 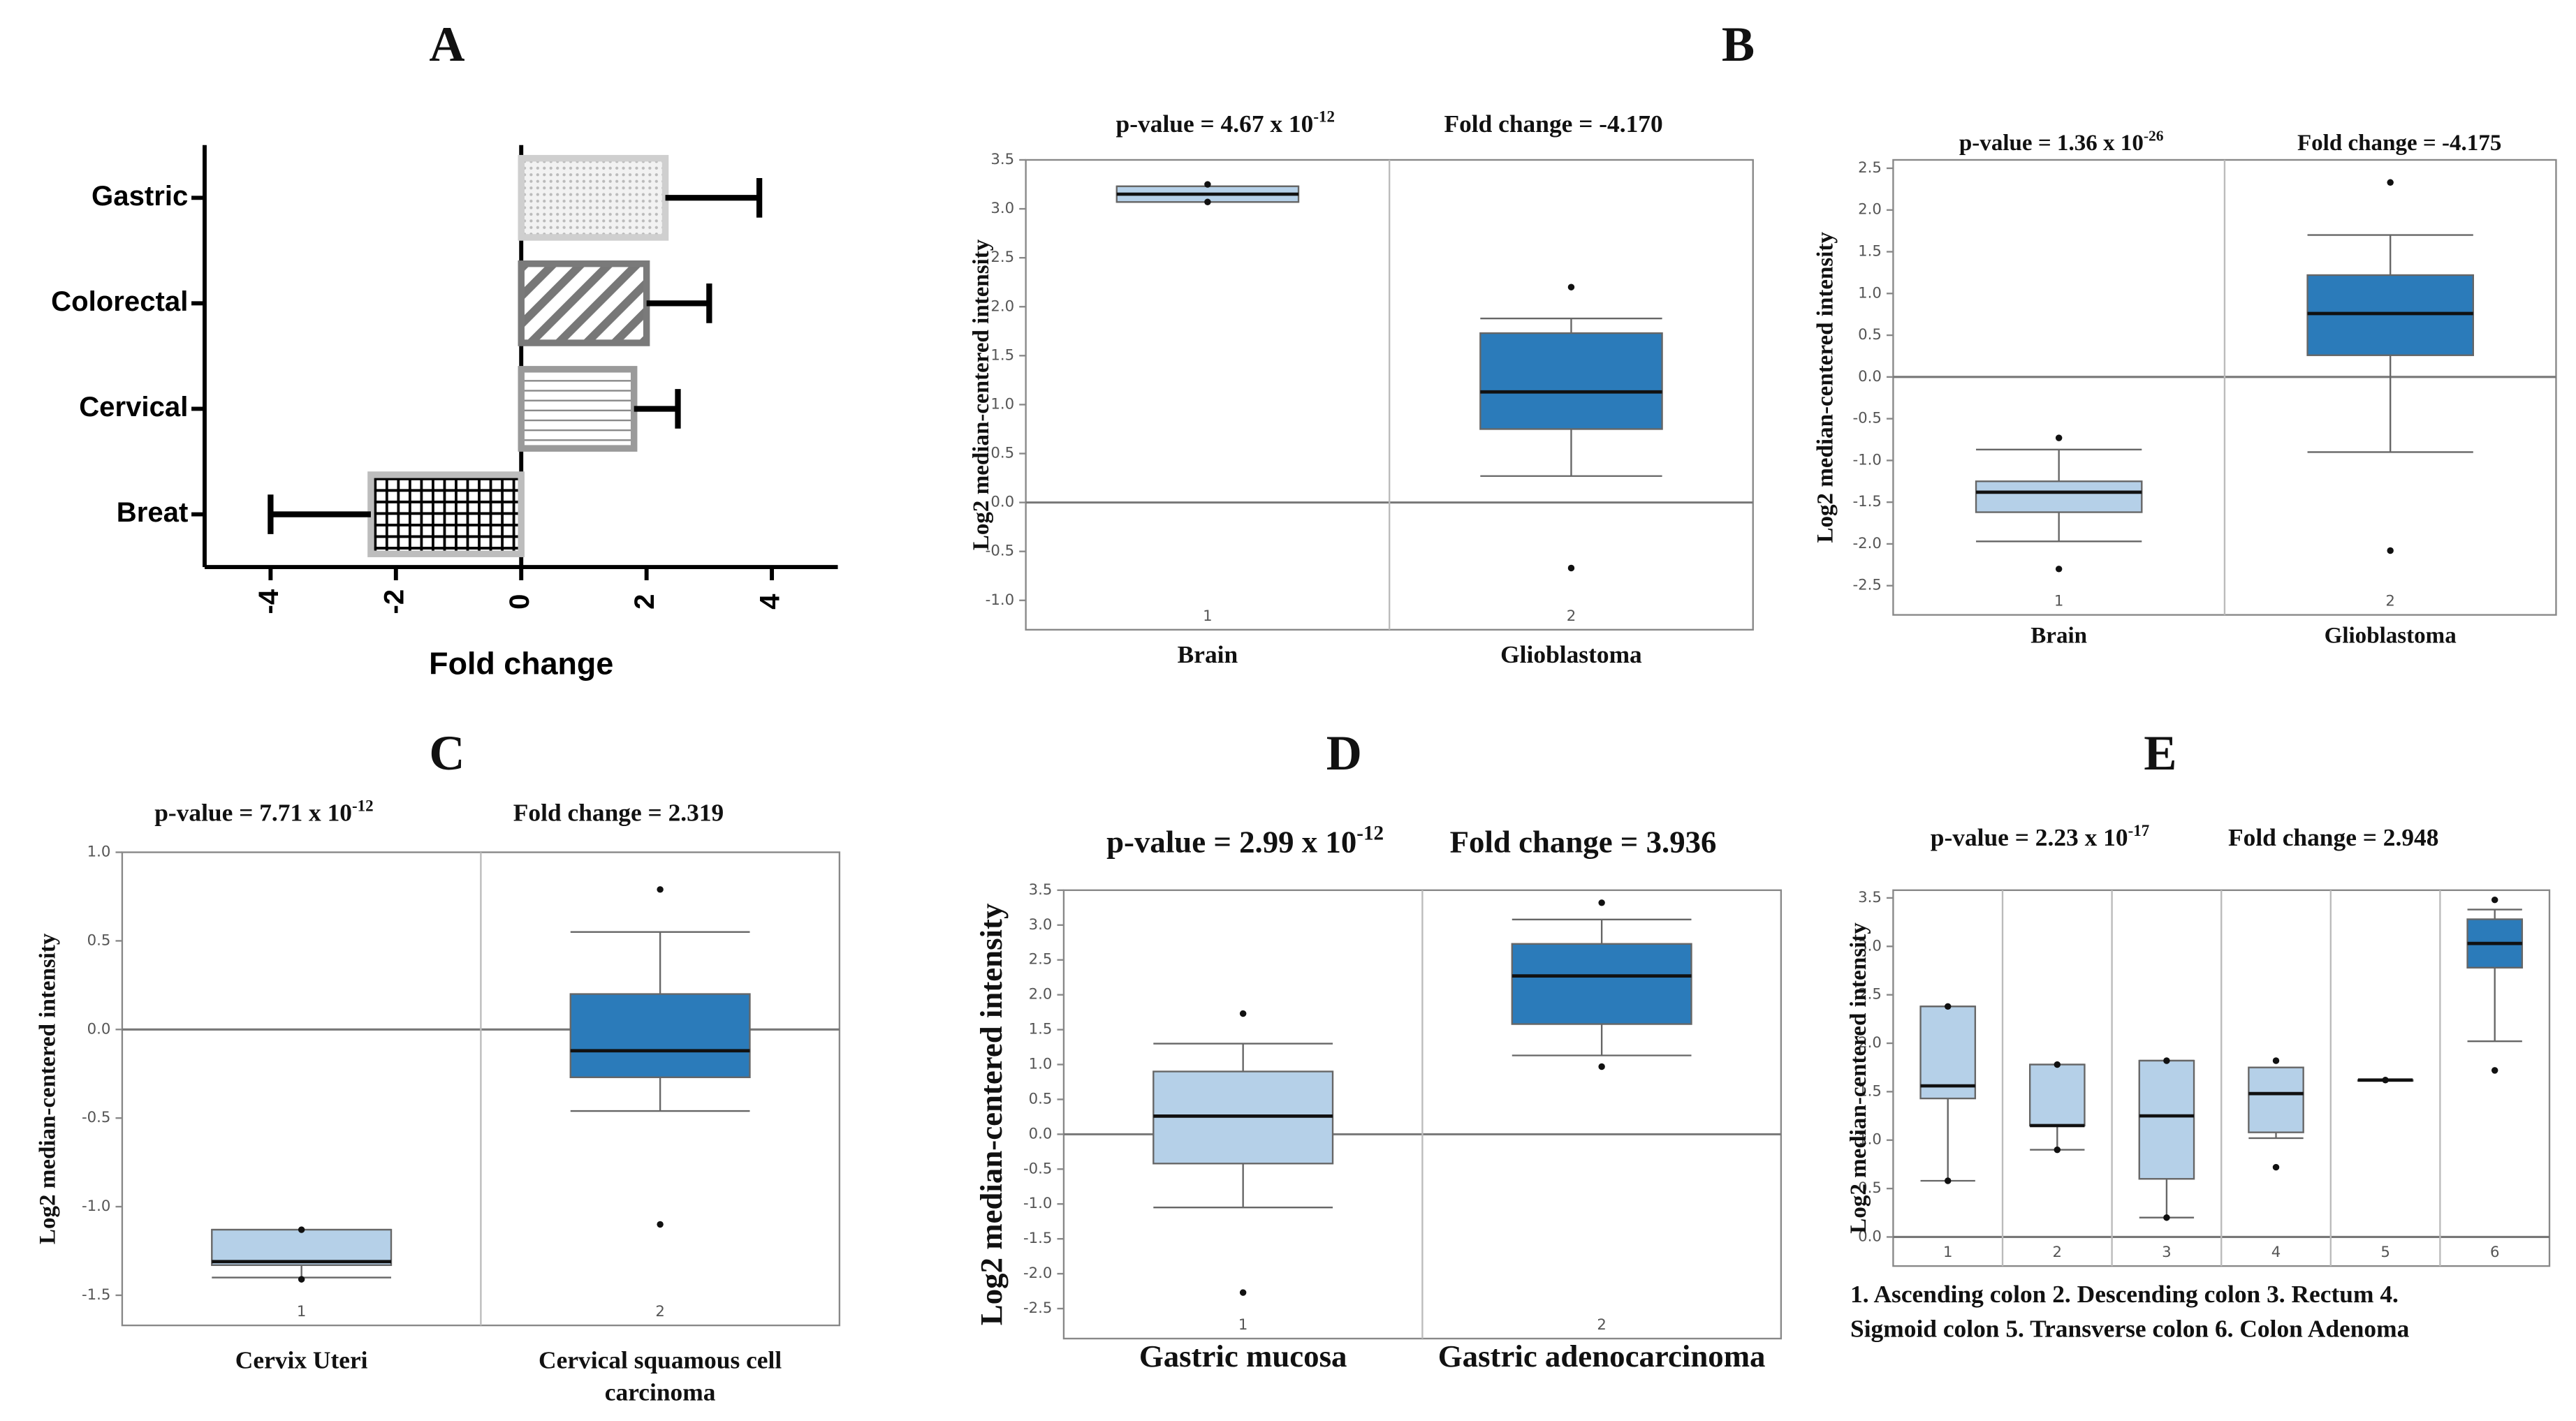 I want to click on p-value-text: p-value = 4.67 x 10, so click(x=1215, y=124).